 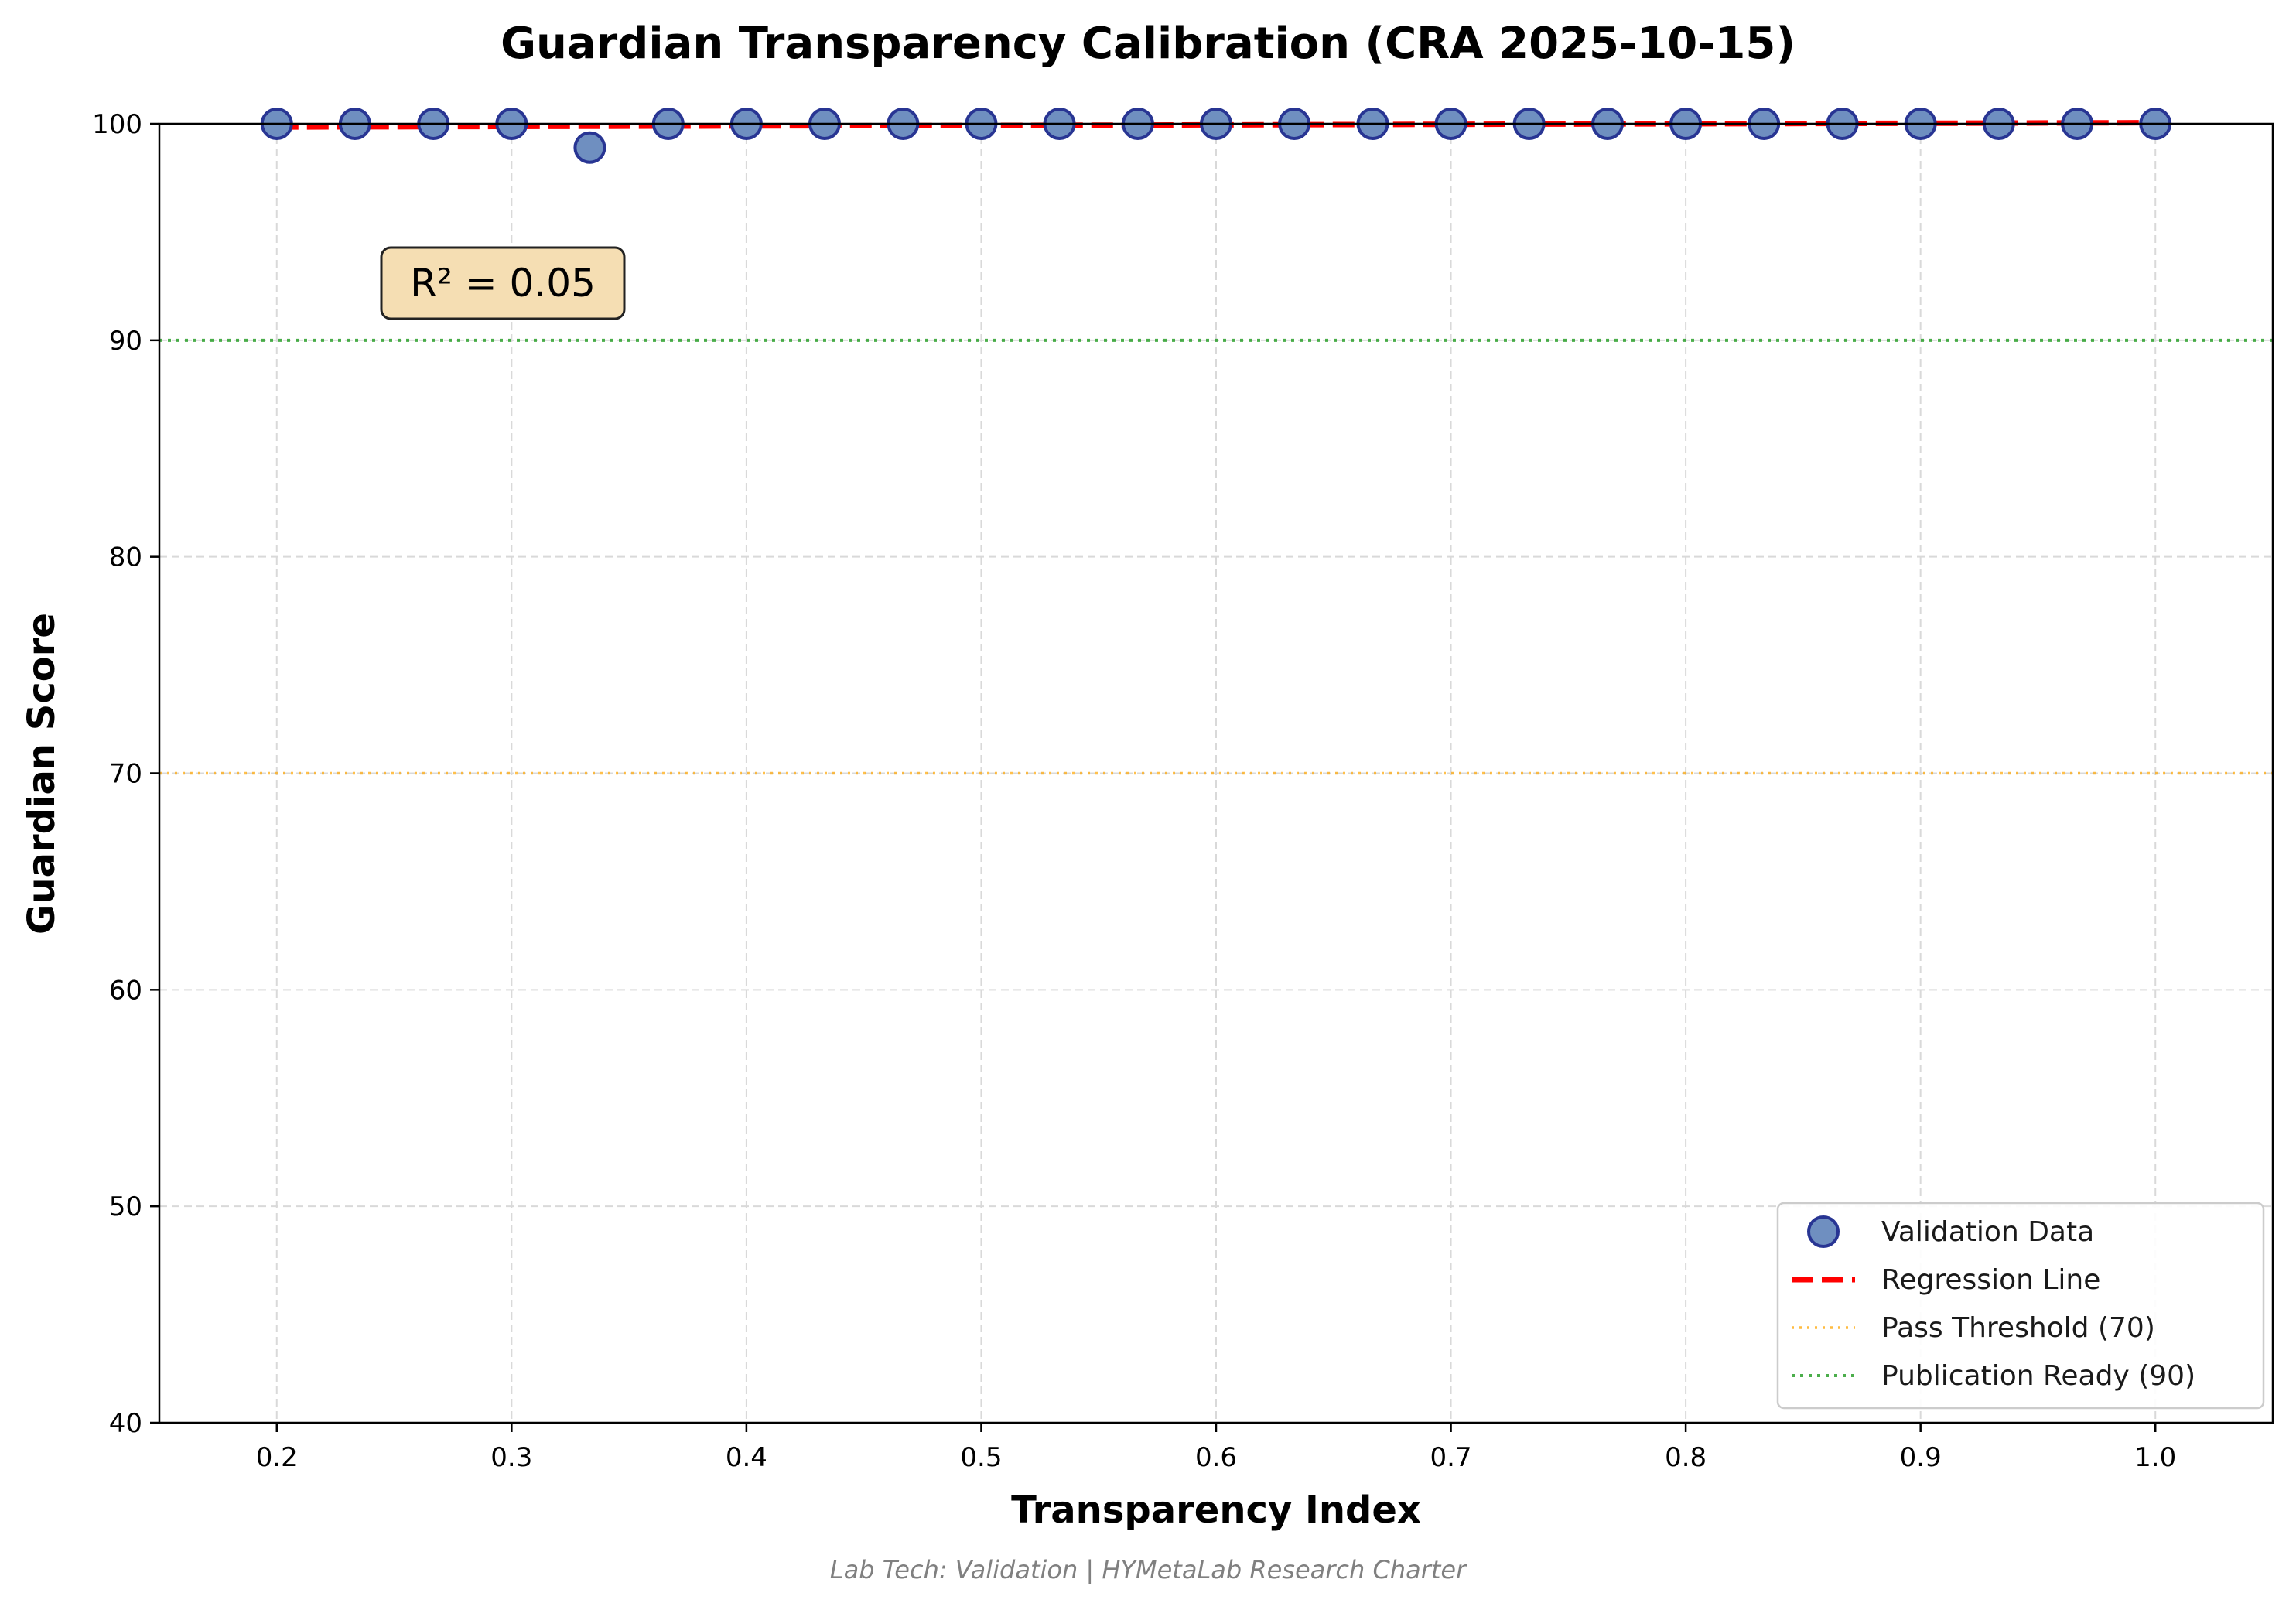 I want to click on x-axis-ticks: 0.2 0.3 0.4 0.5 0.6 0.7 0.8 0.9 1.0, so click(x=1216, y=1448).